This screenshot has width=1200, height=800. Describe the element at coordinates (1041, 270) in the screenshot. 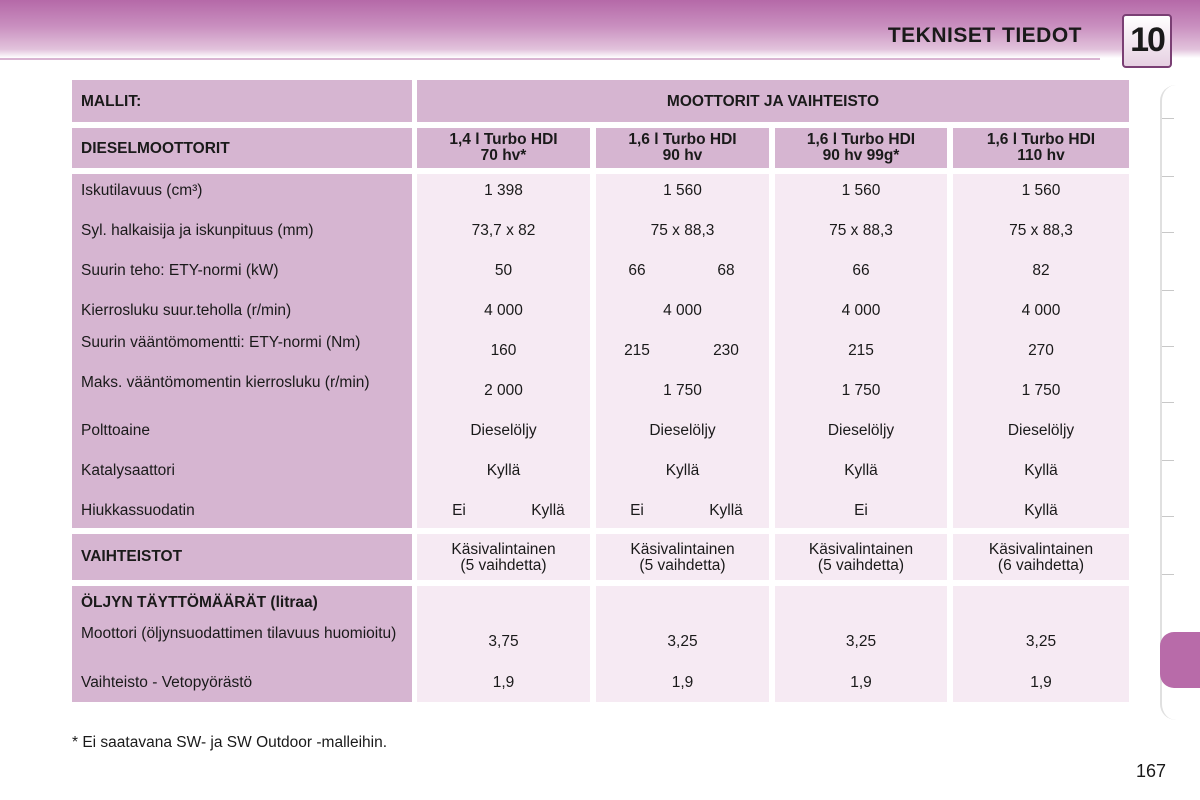

I see `spec-value: 82` at that location.